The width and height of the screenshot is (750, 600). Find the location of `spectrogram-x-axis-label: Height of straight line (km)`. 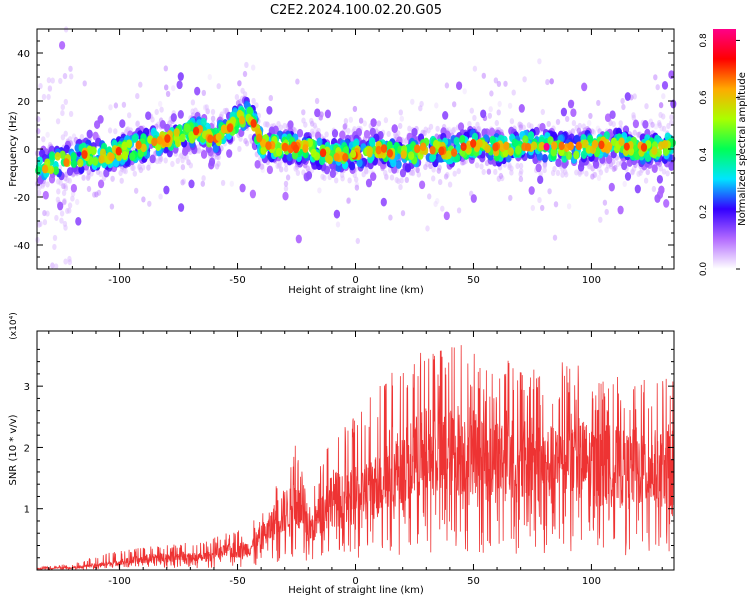

spectrogram-x-axis-label: Height of straight line (km) is located at coordinates (356, 290).